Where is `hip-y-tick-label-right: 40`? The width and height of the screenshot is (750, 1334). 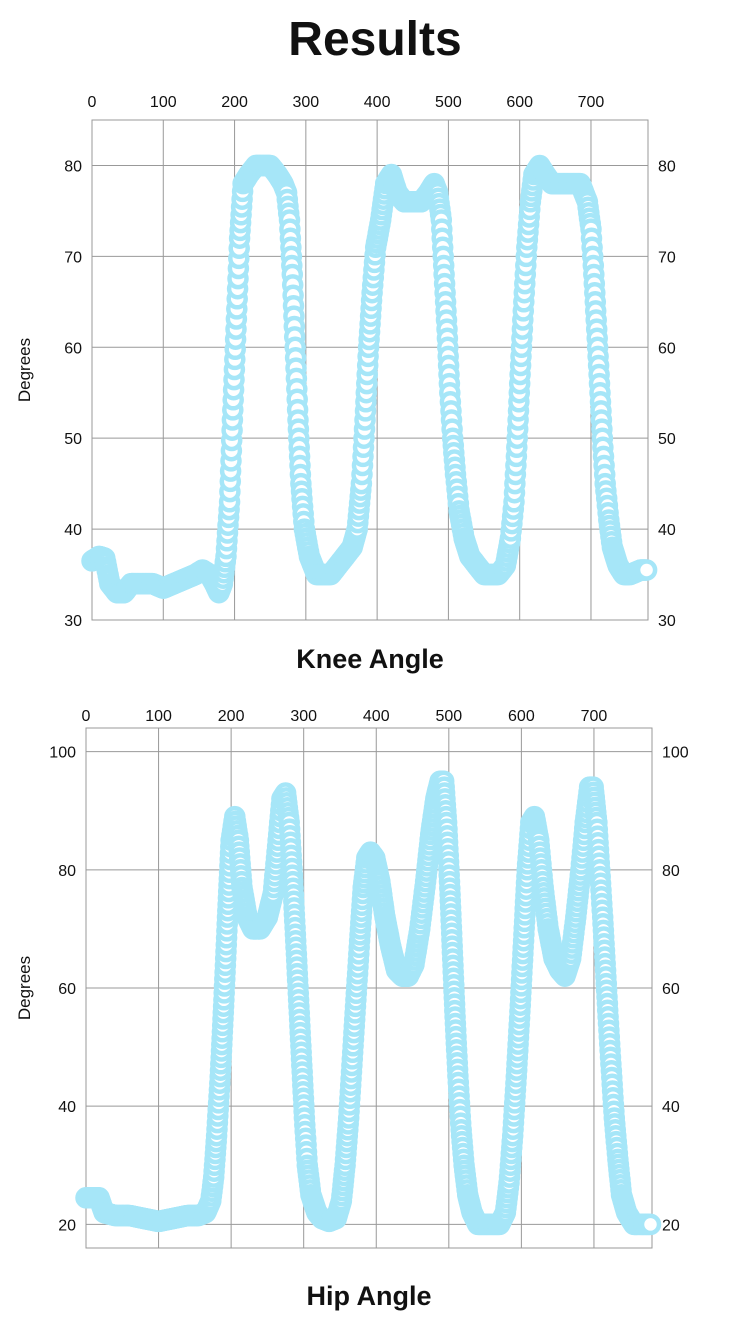
hip-y-tick-label-right: 40 is located at coordinates (671, 1107).